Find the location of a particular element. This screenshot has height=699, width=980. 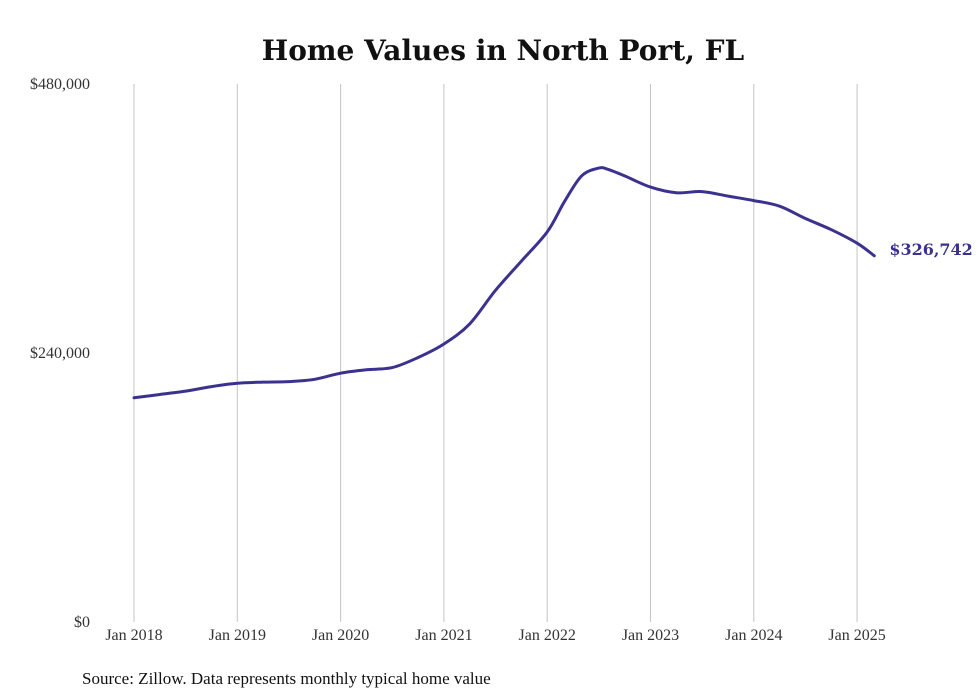

y-tick-label: $480,000 is located at coordinates (60, 84).